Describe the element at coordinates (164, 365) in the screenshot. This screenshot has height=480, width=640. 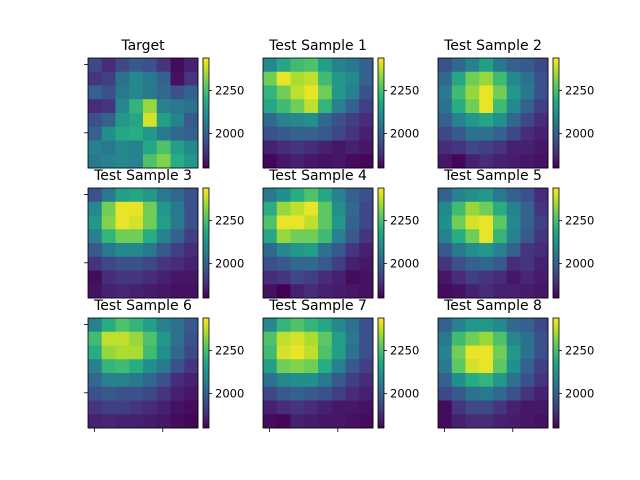
I see `heatmap-panel: Test Sample 6 2000 2250` at that location.